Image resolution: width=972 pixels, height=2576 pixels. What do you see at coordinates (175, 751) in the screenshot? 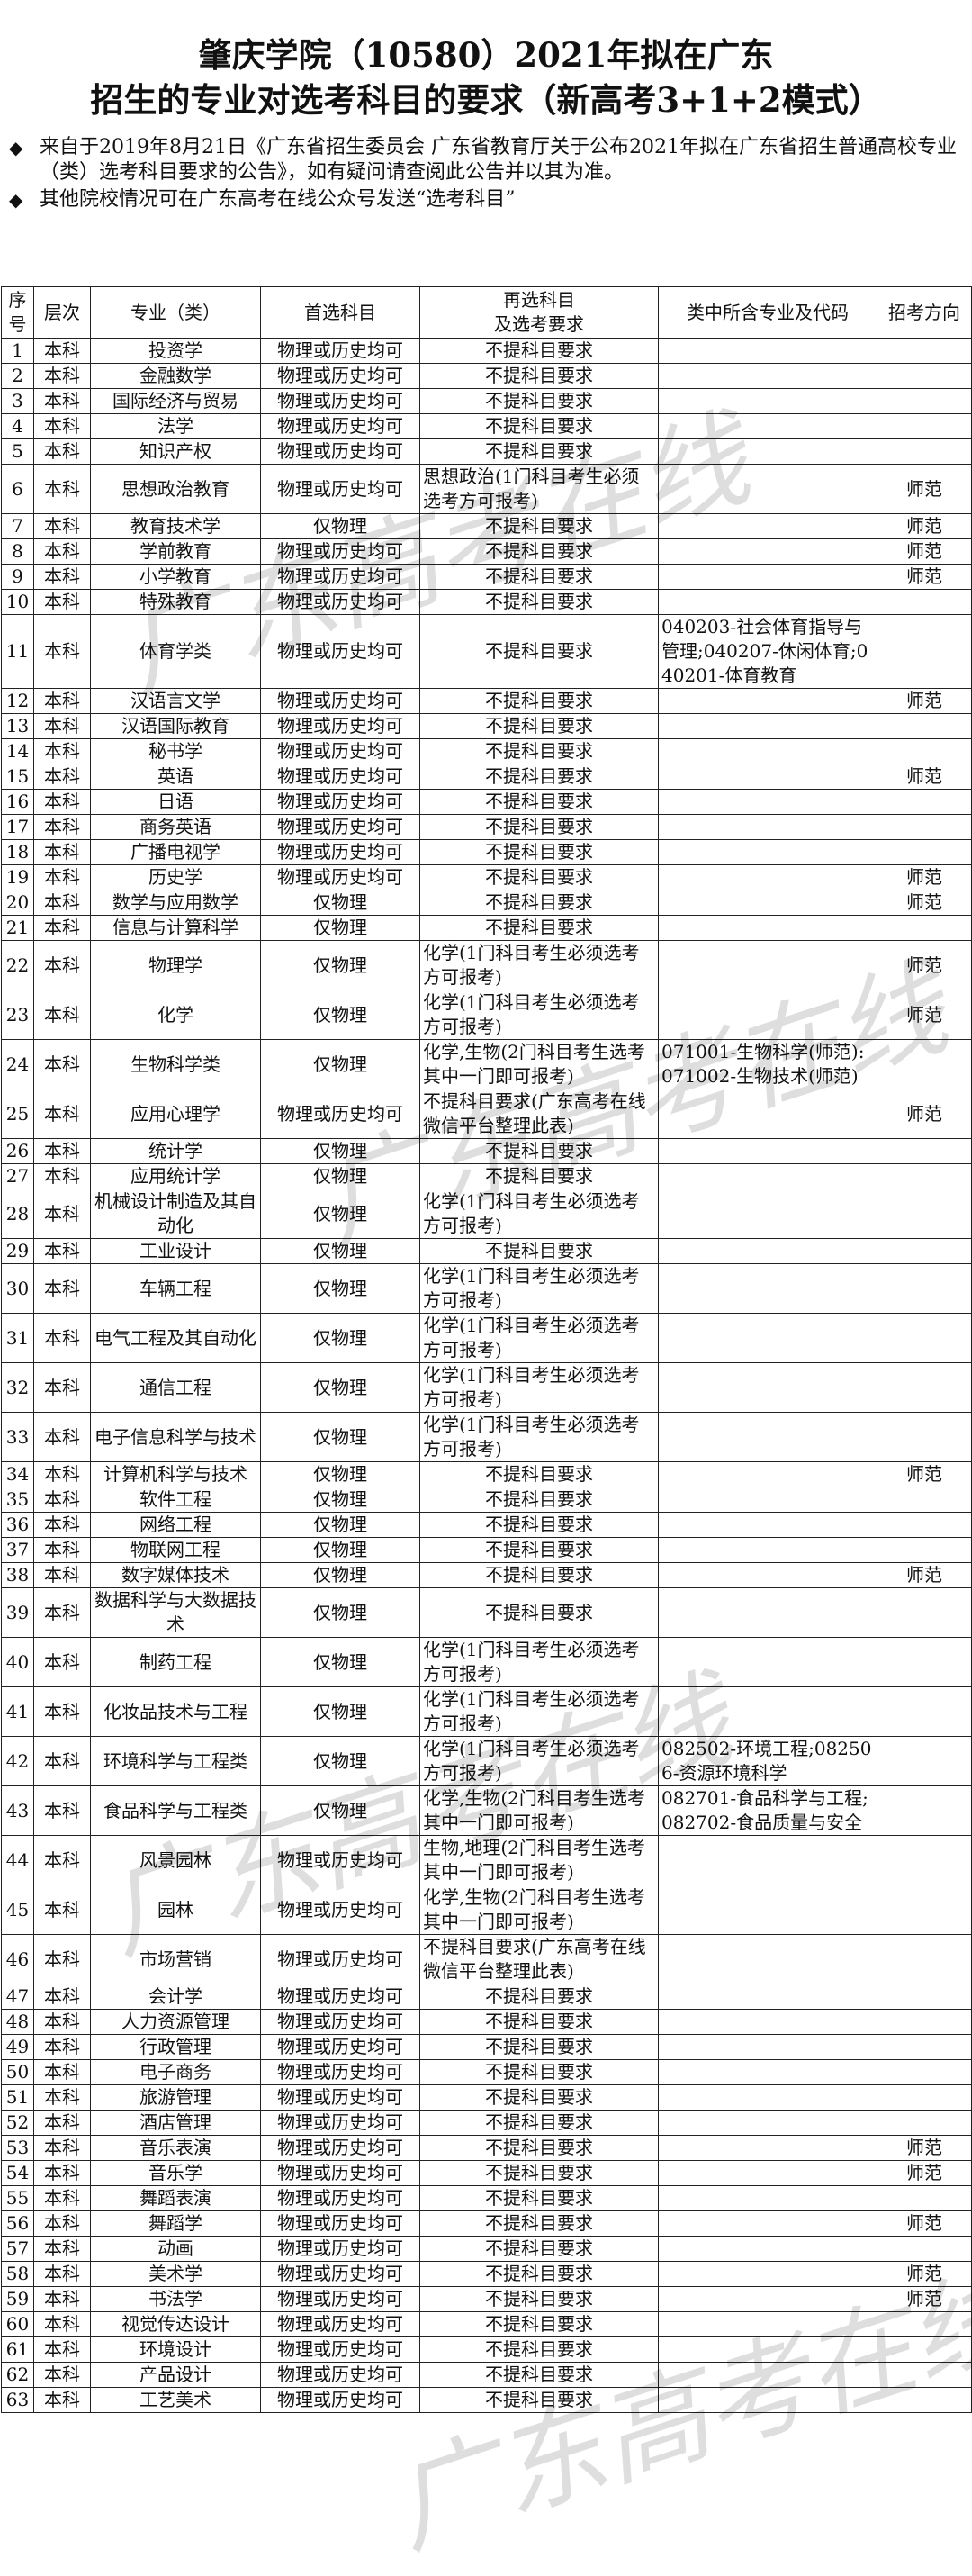
I see `major: 秘书学` at bounding box center [175, 751].